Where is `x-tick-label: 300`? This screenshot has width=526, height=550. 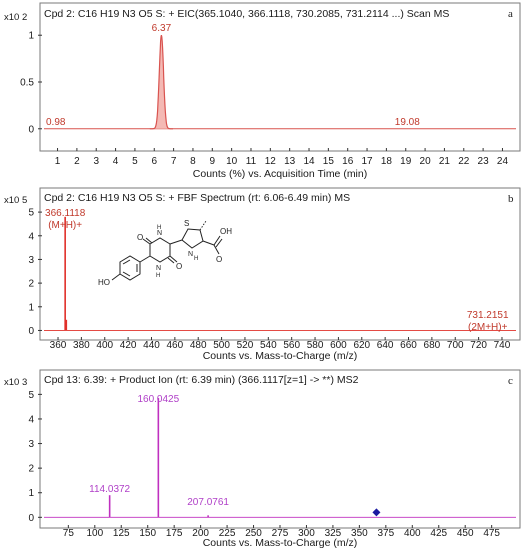 x-tick-label: 300 is located at coordinates (306, 533).